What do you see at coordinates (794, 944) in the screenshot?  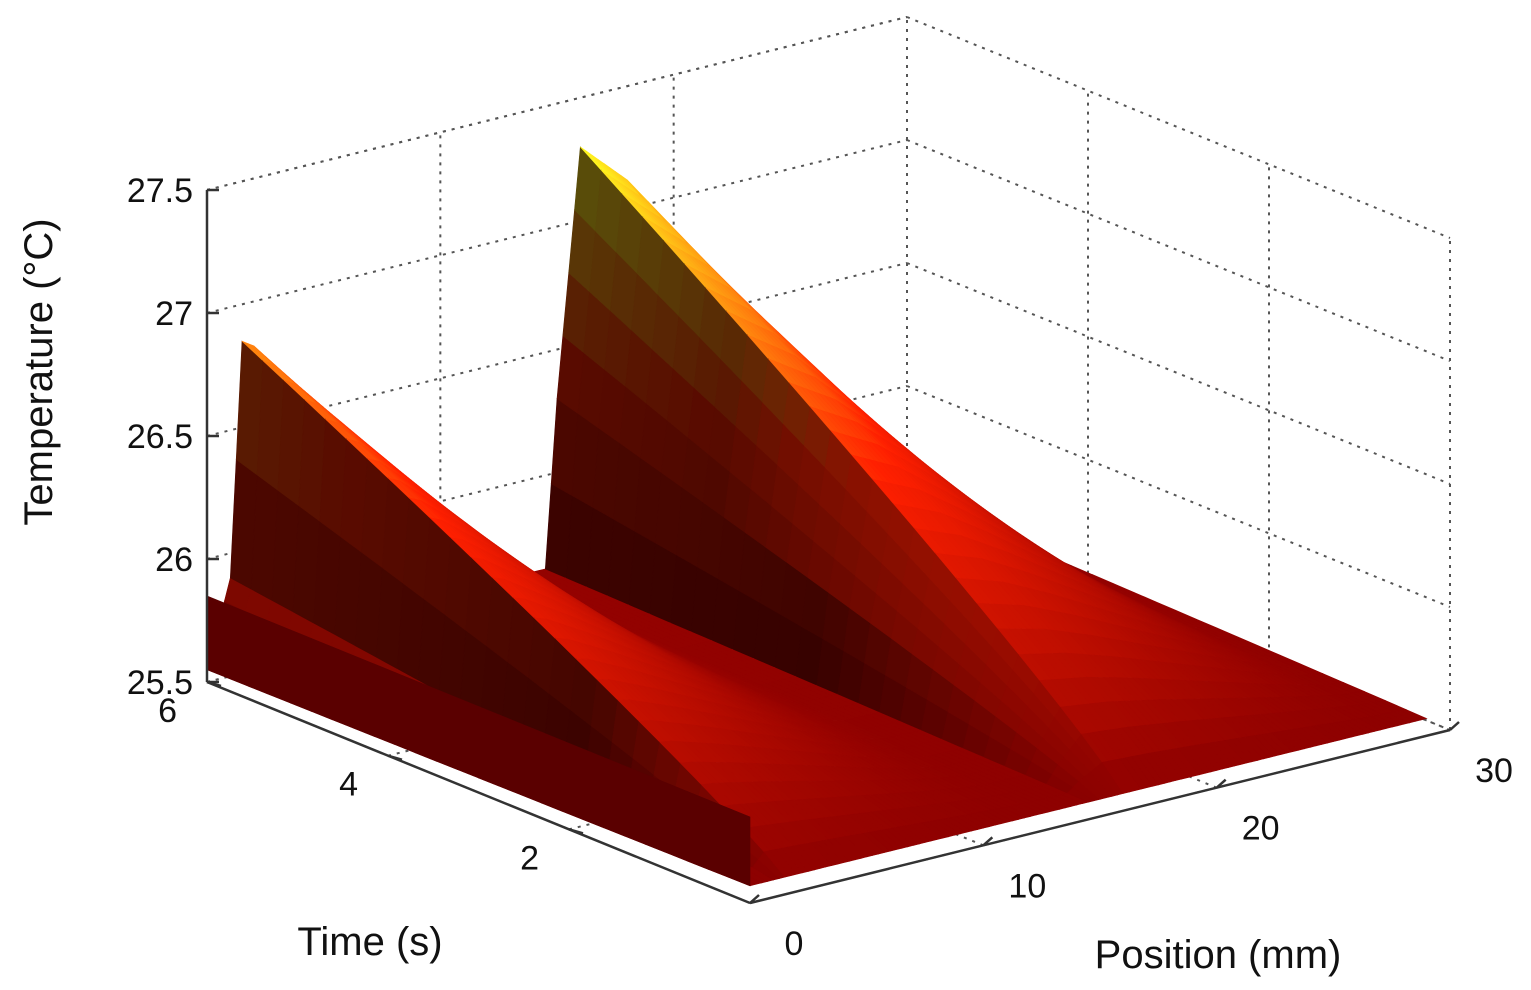 I see `x-tick-label: 0` at bounding box center [794, 944].